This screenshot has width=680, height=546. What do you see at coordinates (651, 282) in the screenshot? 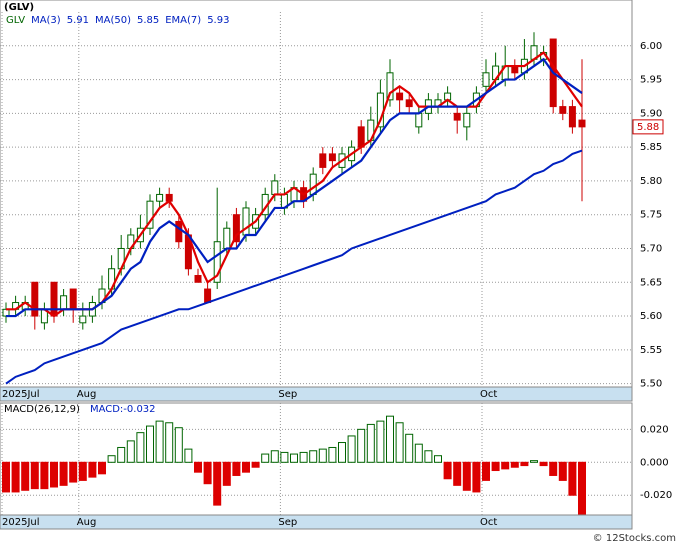
I see `y-tick-label: 5.65` at bounding box center [651, 282].